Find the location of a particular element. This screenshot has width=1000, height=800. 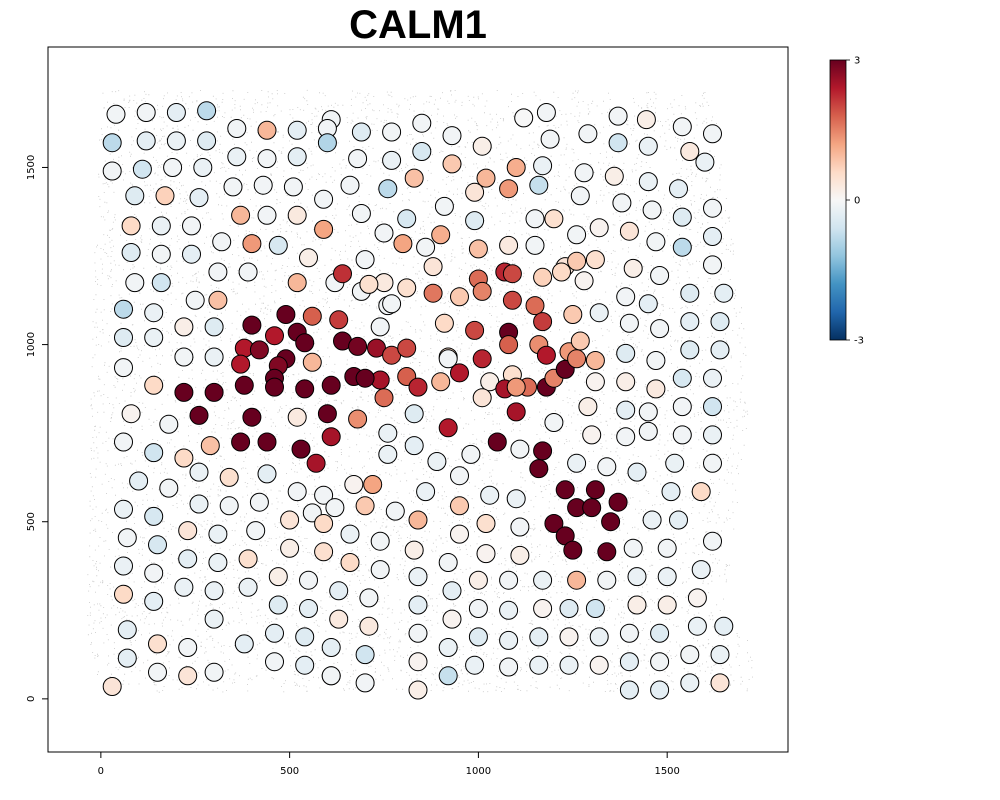

x-tick-label: 500 is located at coordinates (289, 771).